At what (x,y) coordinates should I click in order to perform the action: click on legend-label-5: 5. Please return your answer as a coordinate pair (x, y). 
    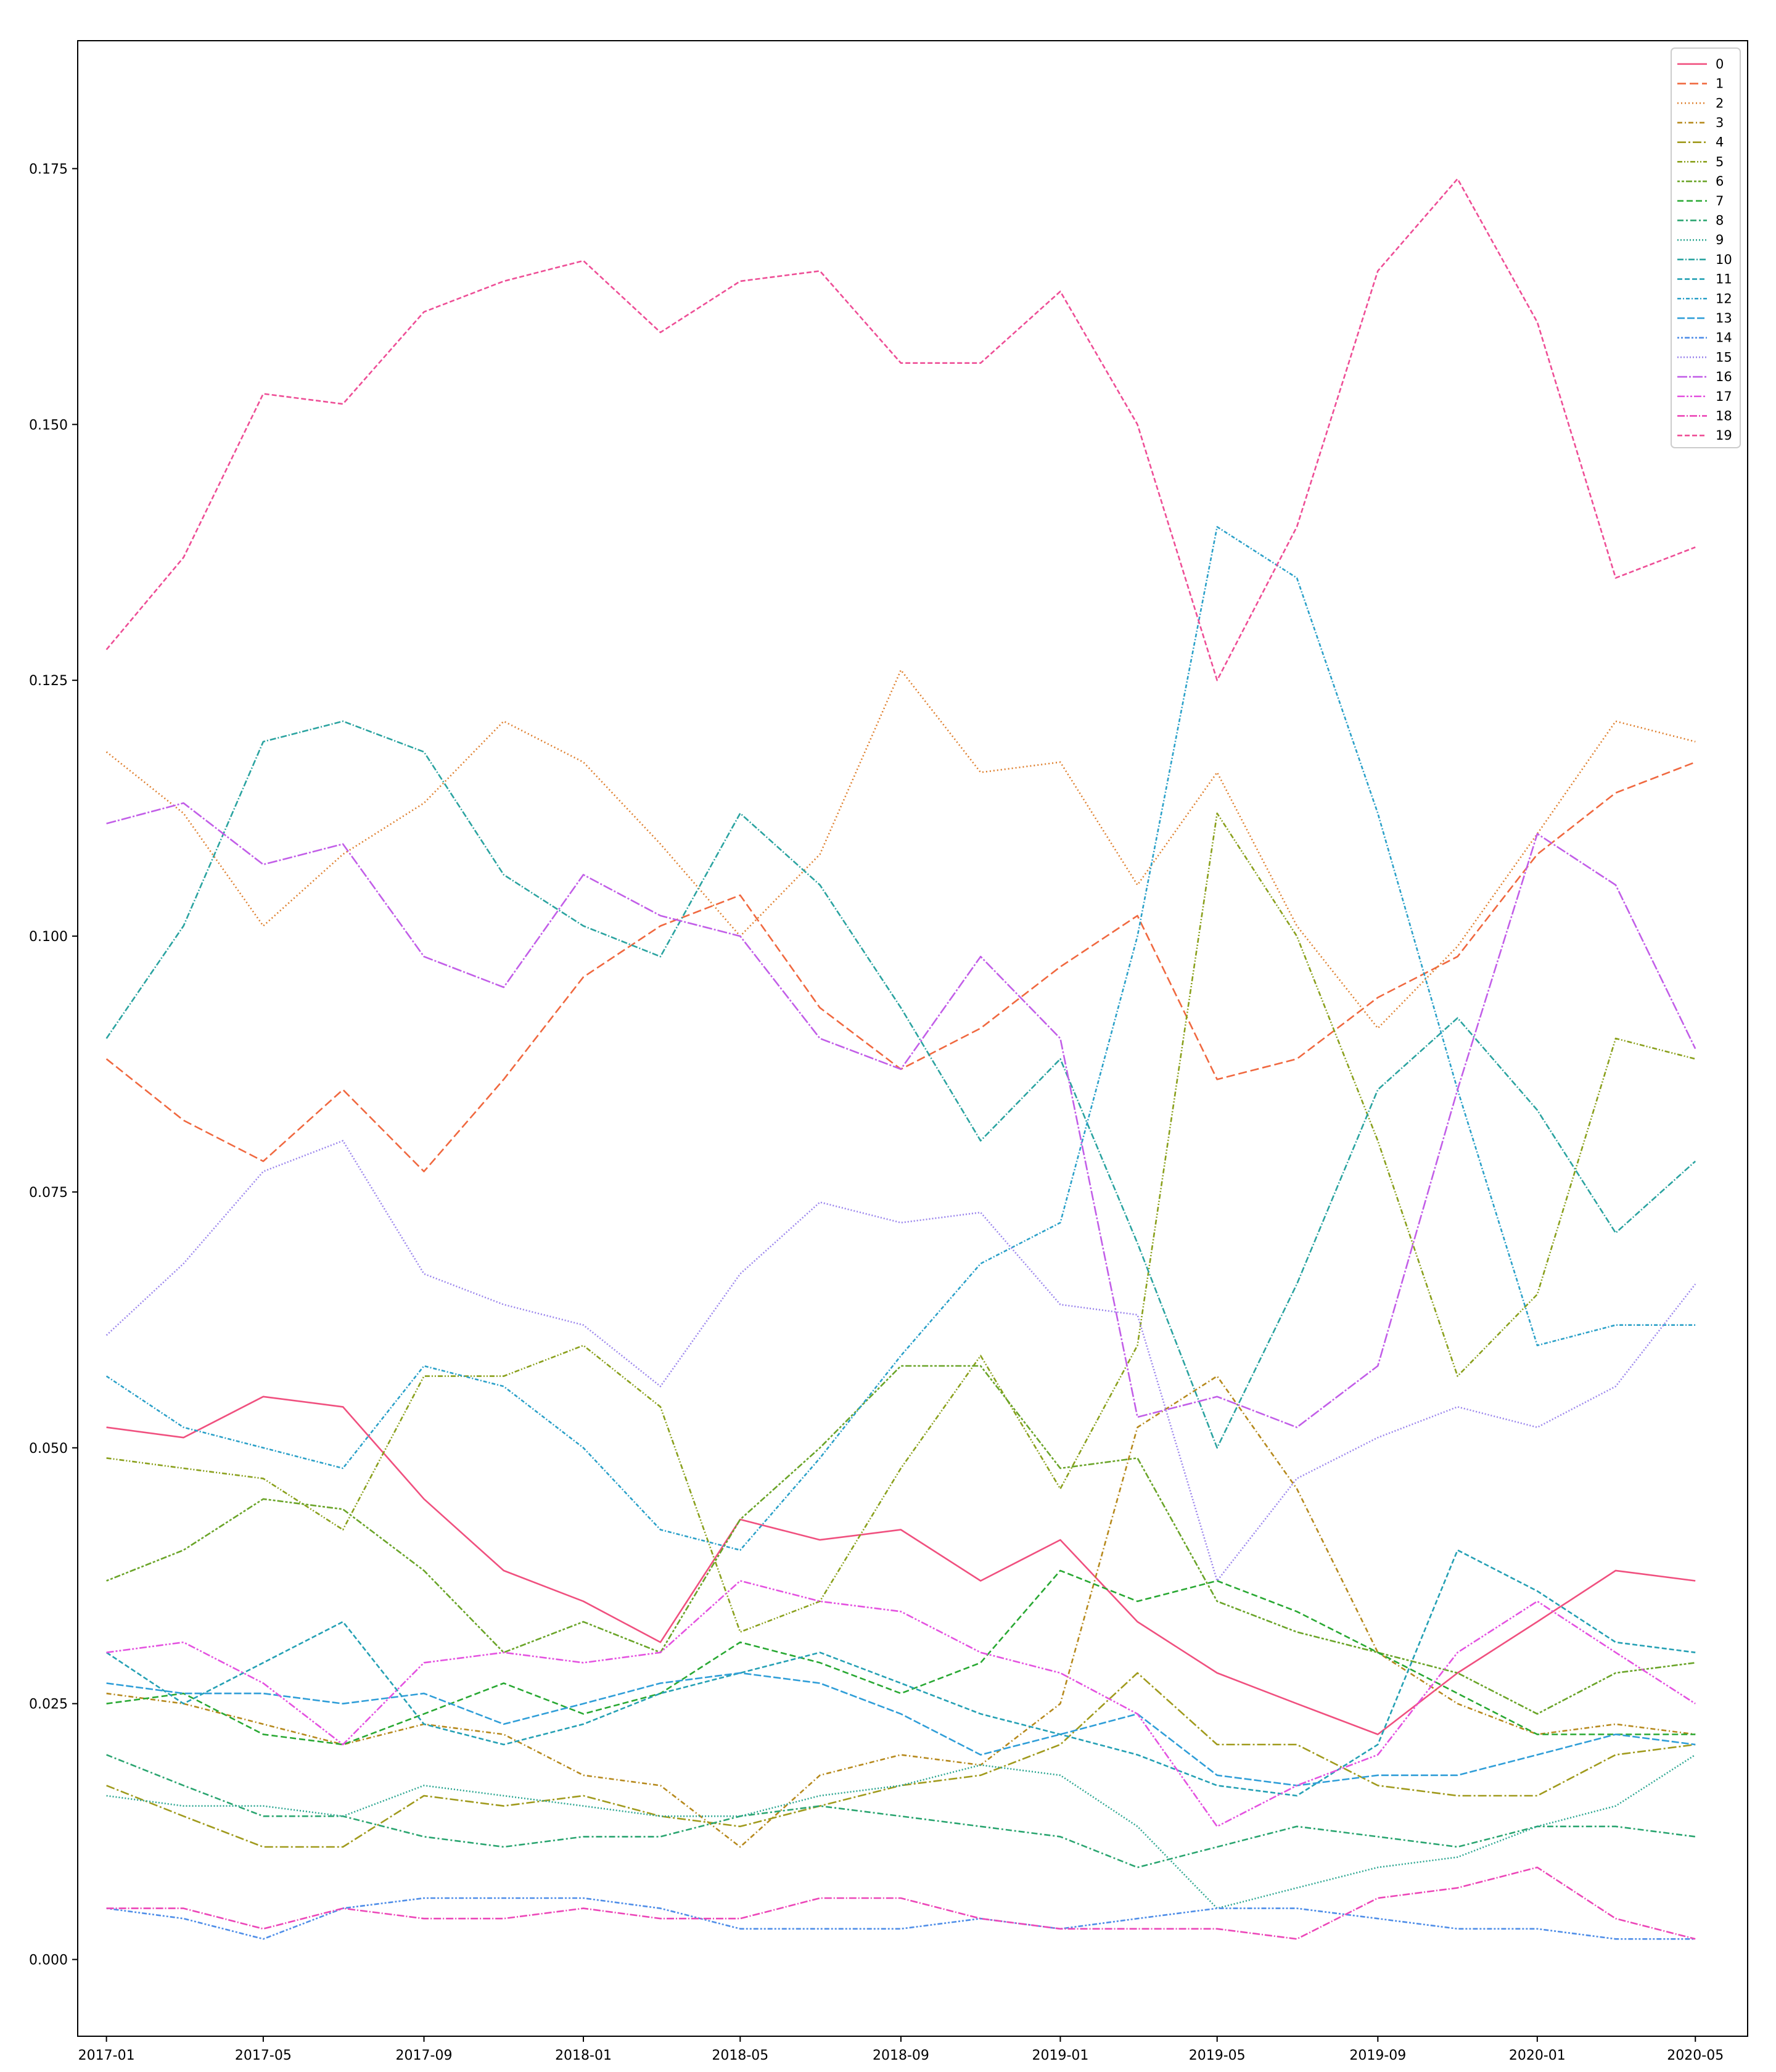
    Looking at the image, I should click on (1720, 162).